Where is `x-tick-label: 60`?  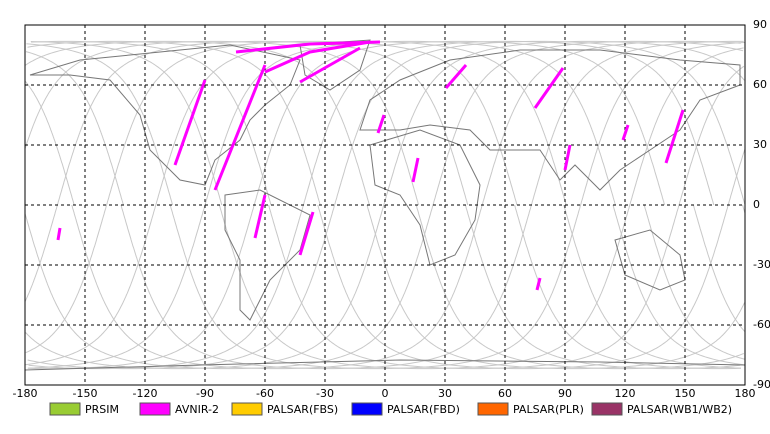
x-tick-label: 60 is located at coordinates (505, 393).